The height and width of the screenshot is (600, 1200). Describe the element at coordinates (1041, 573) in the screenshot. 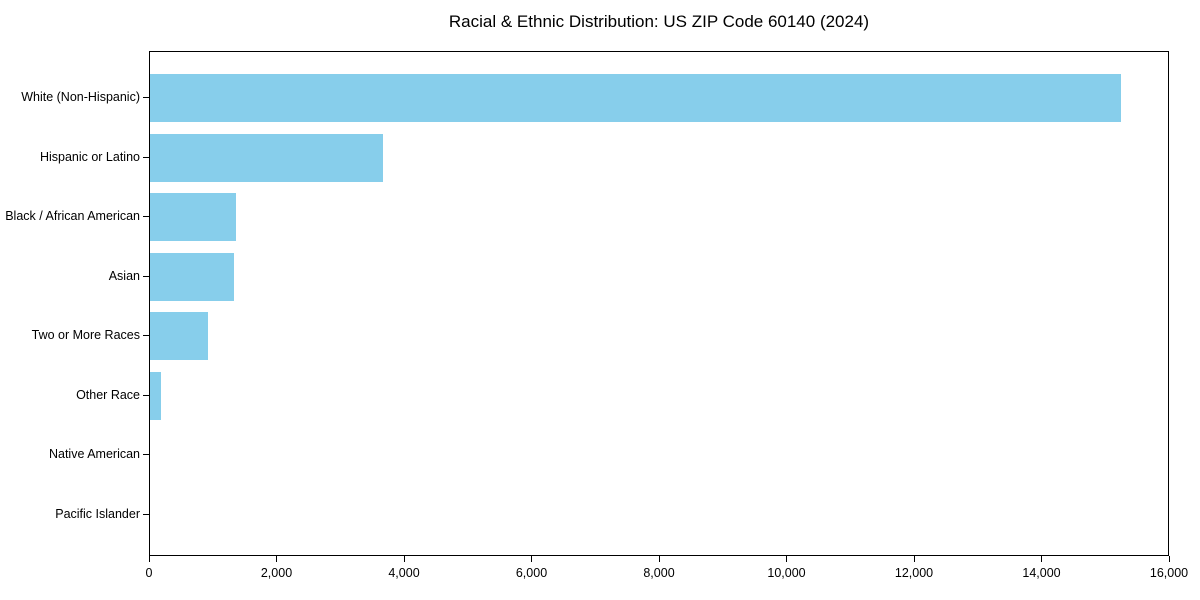

I see `x-tick-label-14-000: 14,000` at that location.